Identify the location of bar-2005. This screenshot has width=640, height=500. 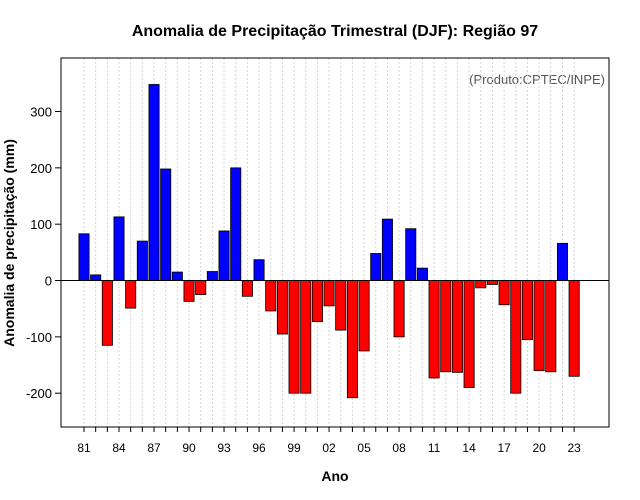
(364, 316).